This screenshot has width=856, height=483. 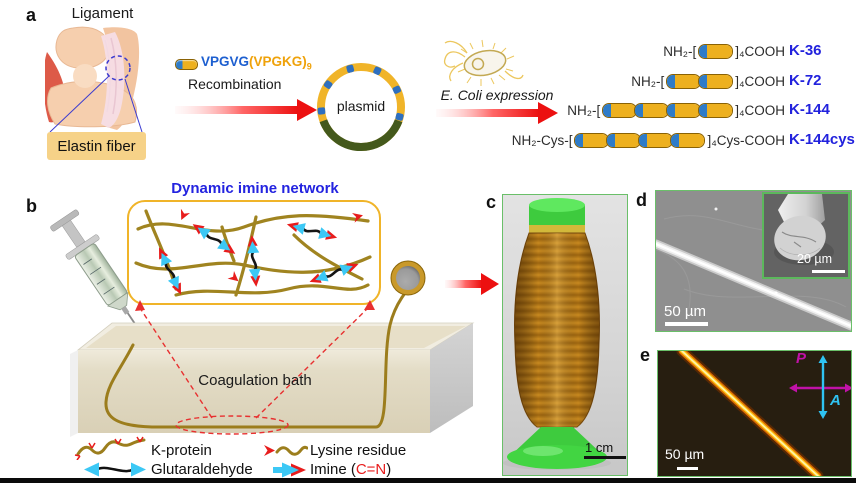 I want to click on fiber-spool-photo, so click(x=565, y=335).